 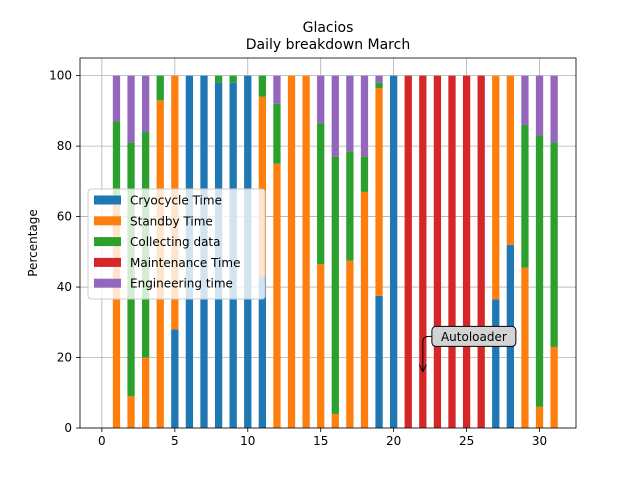 What do you see at coordinates (328, 45) in the screenshot?
I see `chart-subtitle: Daily breakdown March` at bounding box center [328, 45].